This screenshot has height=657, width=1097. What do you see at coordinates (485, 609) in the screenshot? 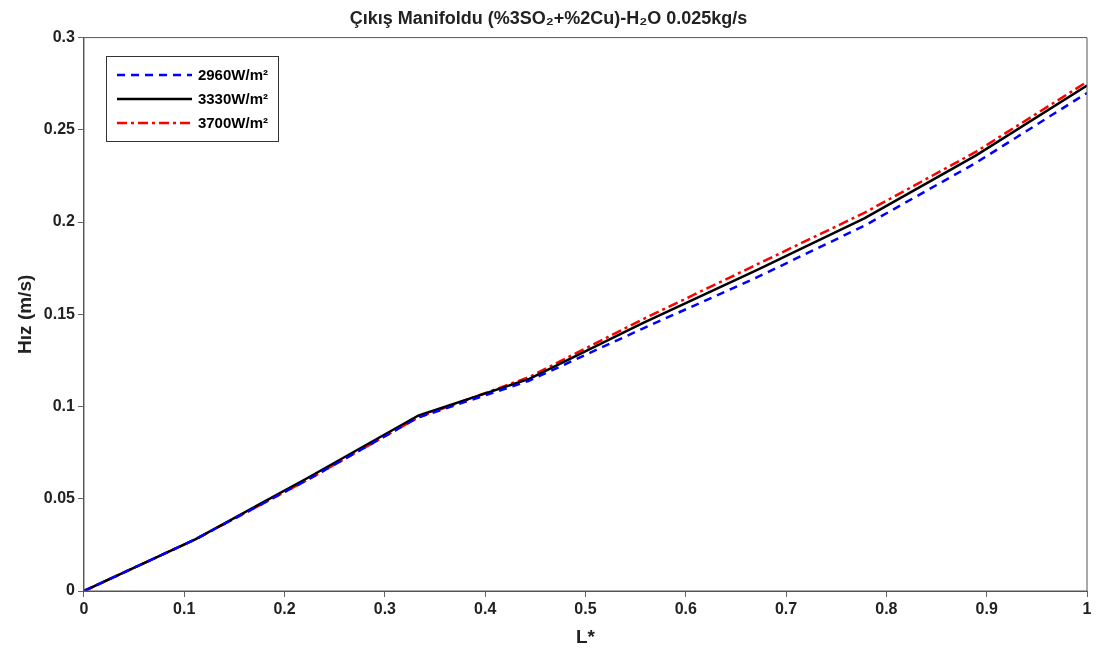
I see `x-tick-label: 0.4` at bounding box center [485, 609].